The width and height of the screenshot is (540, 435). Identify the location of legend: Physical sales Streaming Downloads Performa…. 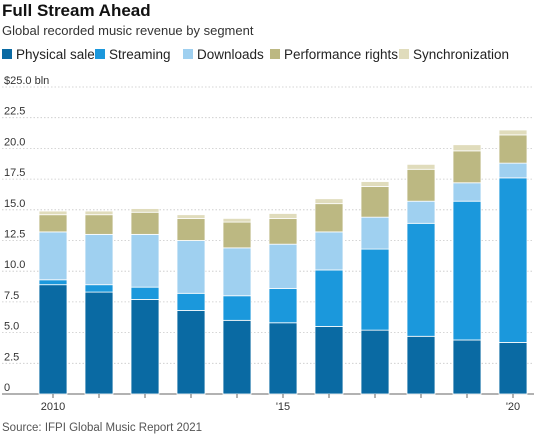
(255, 54).